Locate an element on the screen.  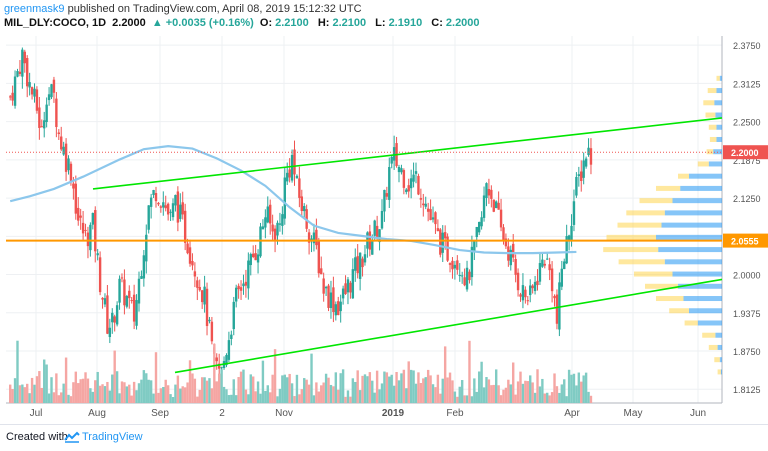
y-tick-label: 2.3125 is located at coordinates (747, 84).